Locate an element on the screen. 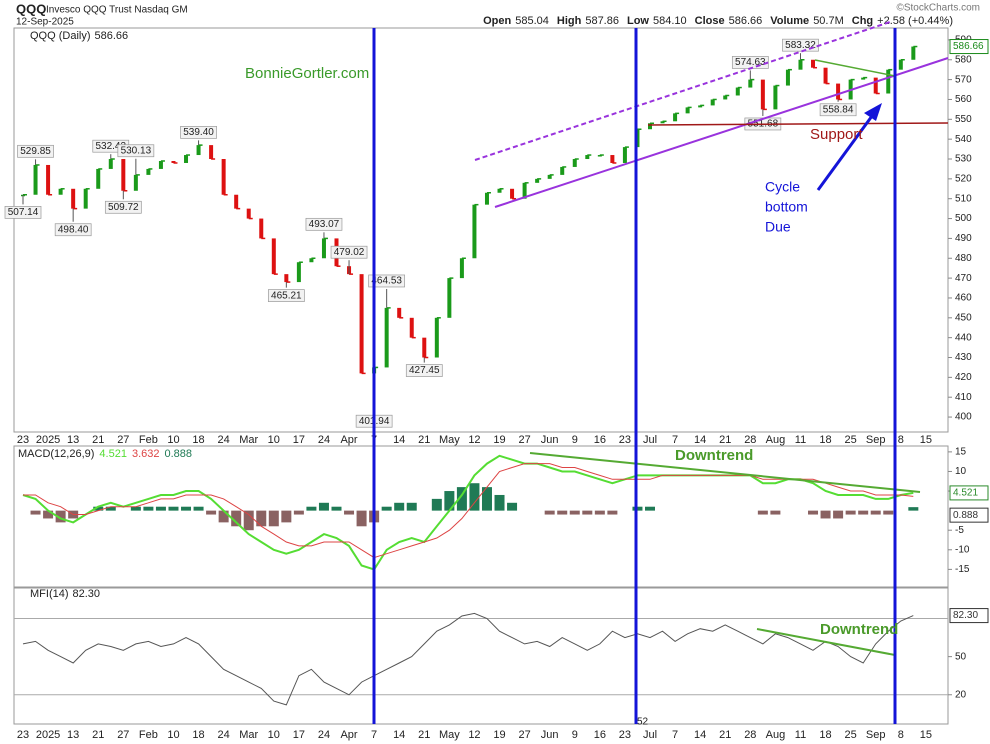 The width and height of the screenshot is (990, 744). mfi-last-box is located at coordinates (969, 616).